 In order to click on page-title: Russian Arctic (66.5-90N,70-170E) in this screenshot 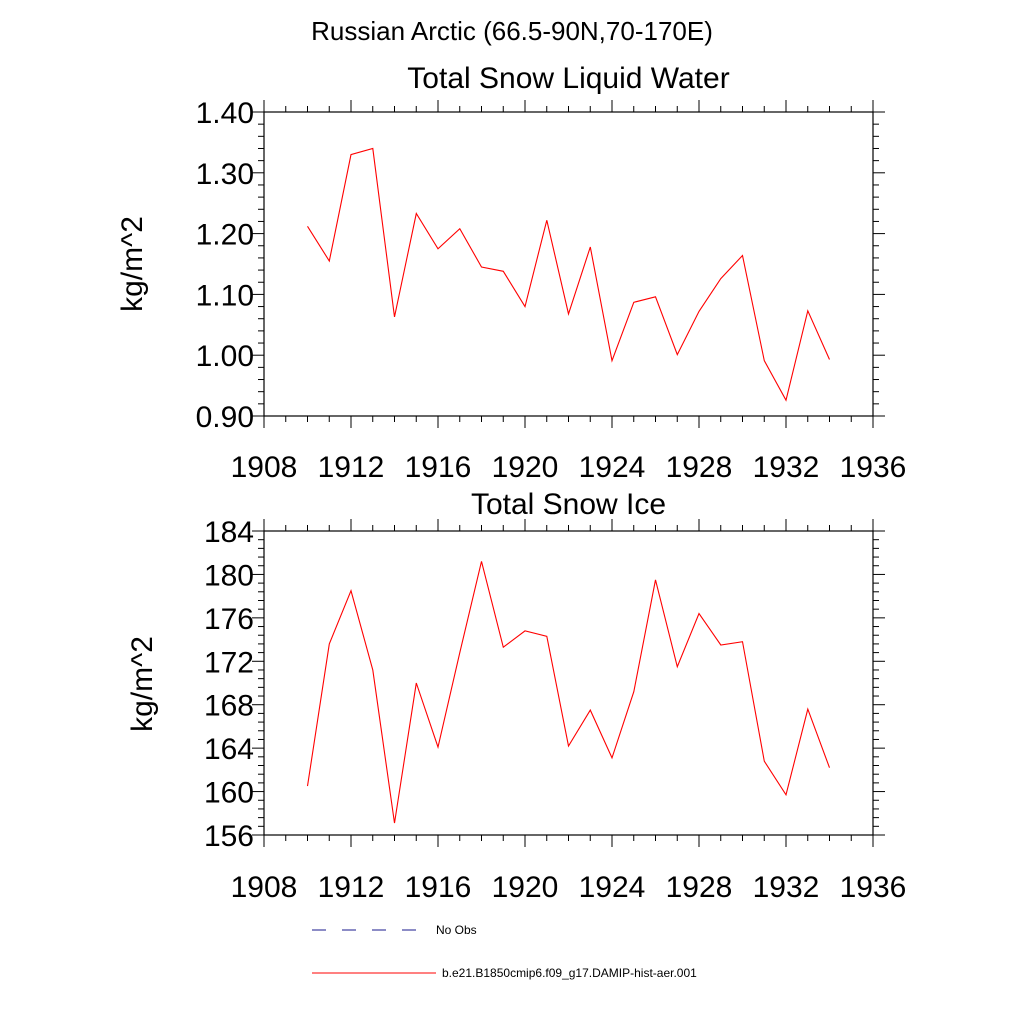, I will do `click(512, 31)`.